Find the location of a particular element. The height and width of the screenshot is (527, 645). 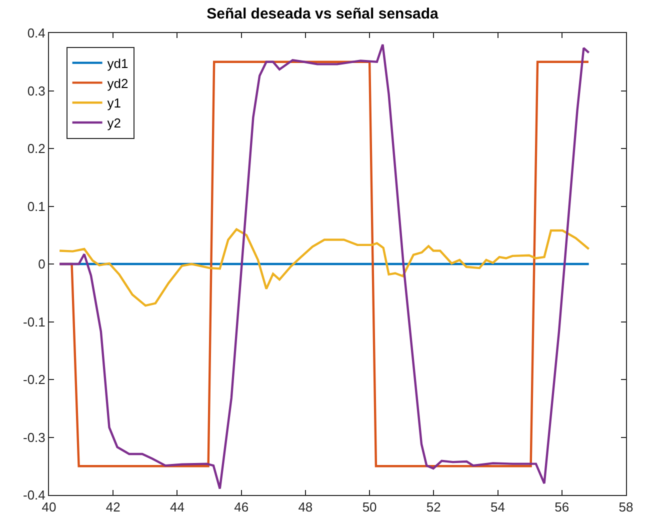

x-tick-label: 48 is located at coordinates (305, 507).